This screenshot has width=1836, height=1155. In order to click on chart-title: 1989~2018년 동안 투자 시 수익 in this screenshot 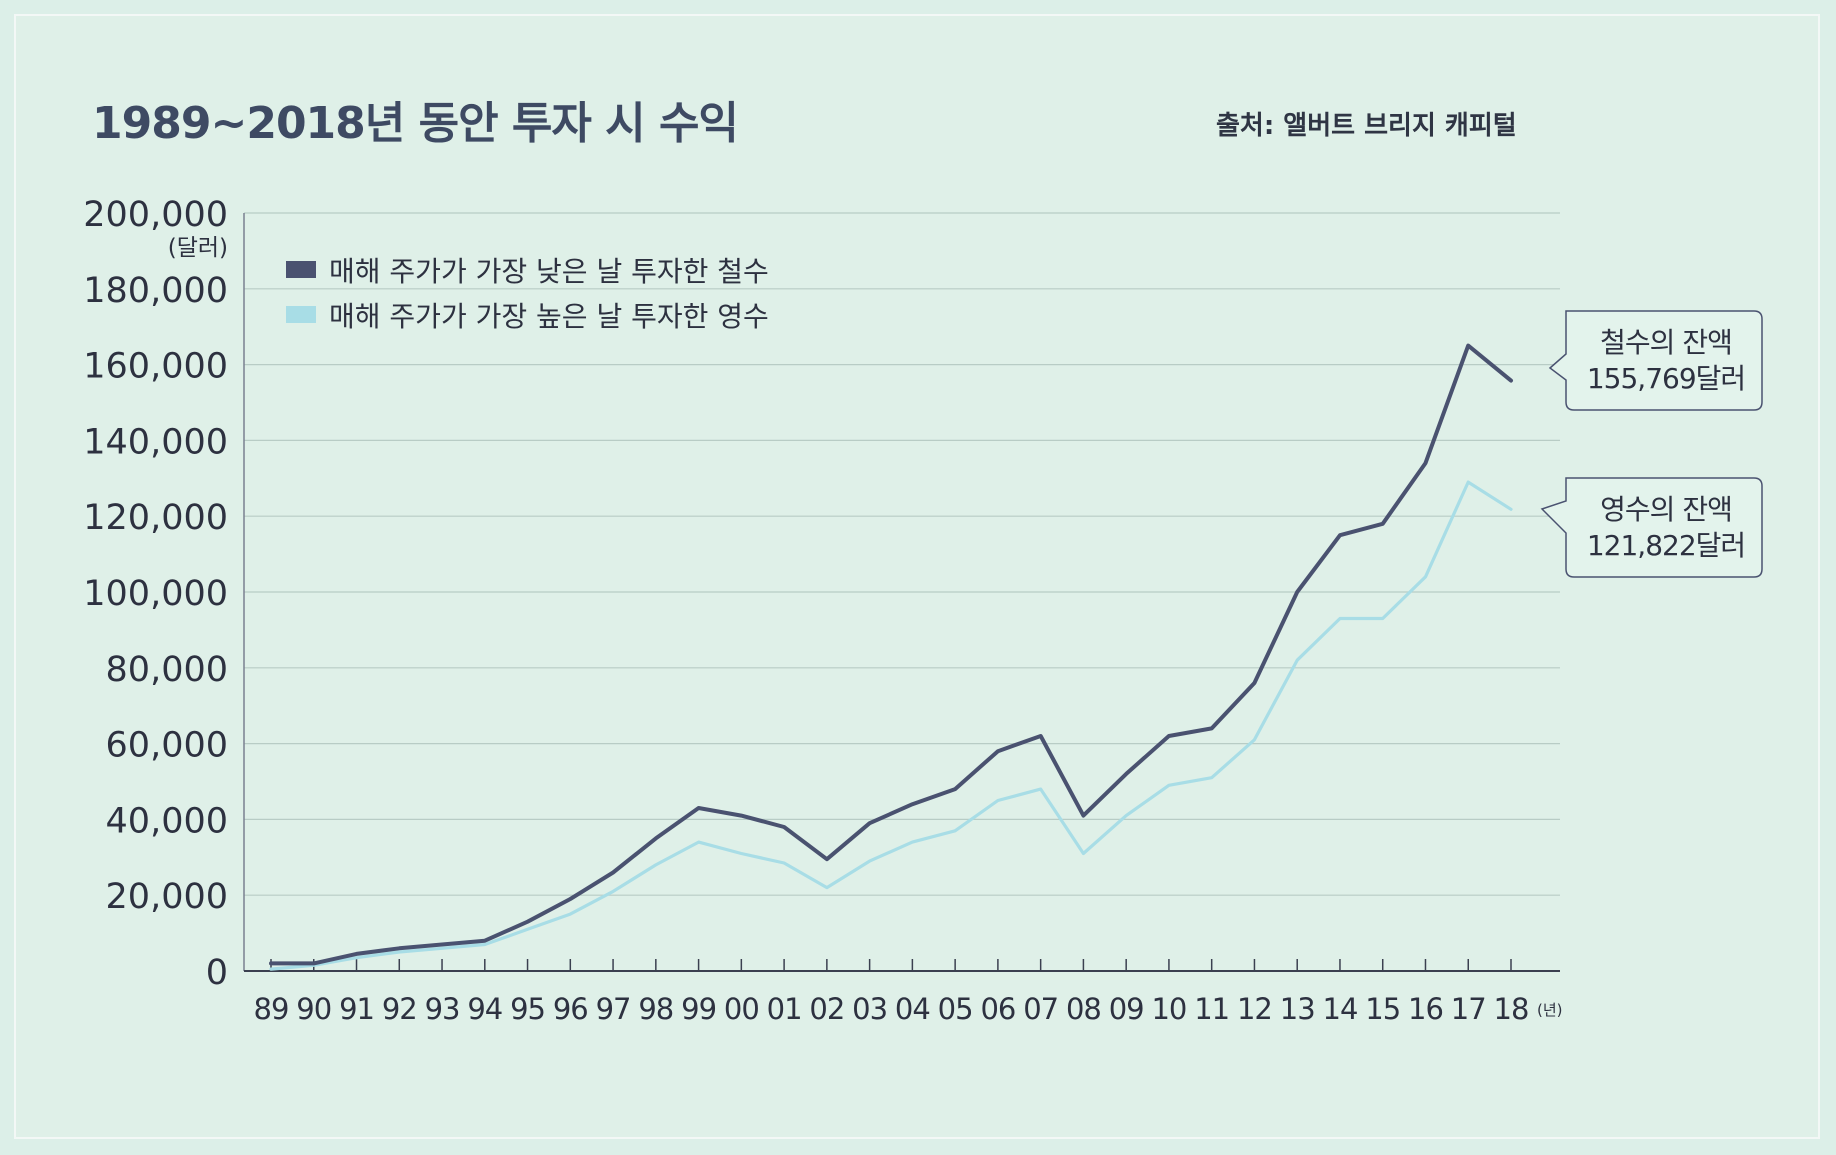, I will do `click(415, 123)`.